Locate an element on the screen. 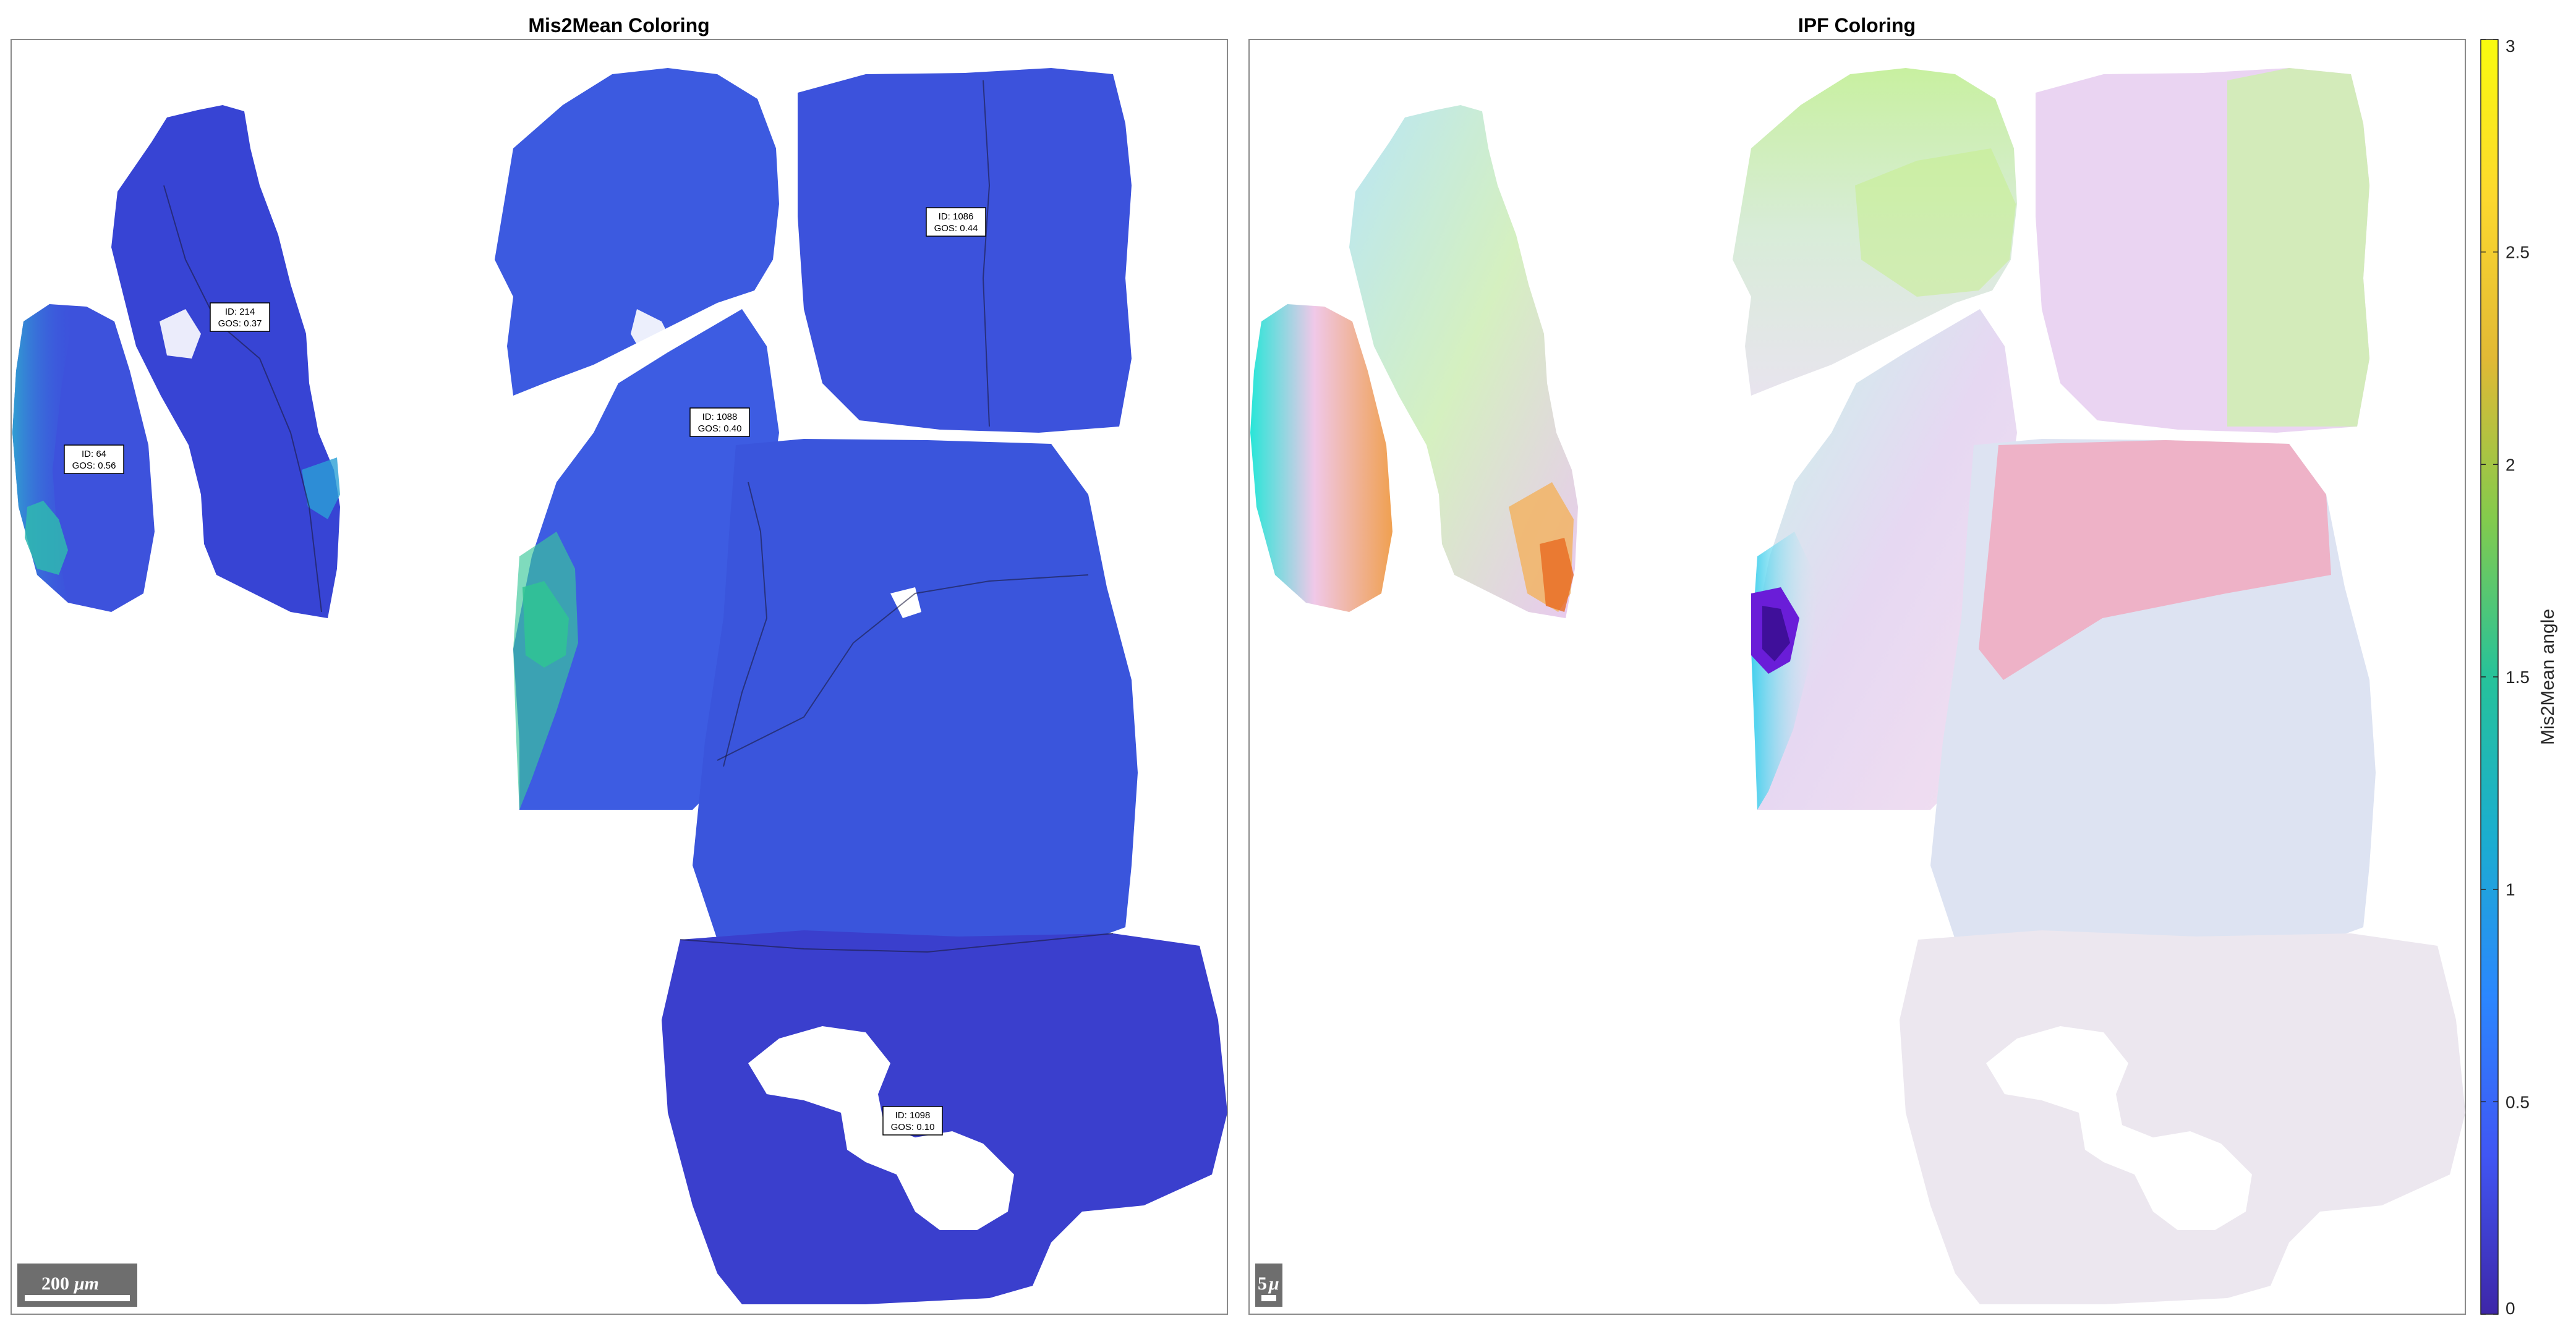 Image resolution: width=2576 pixels, height=1321 pixels. mis2mean-scale-unit: μm is located at coordinates (86, 1283).